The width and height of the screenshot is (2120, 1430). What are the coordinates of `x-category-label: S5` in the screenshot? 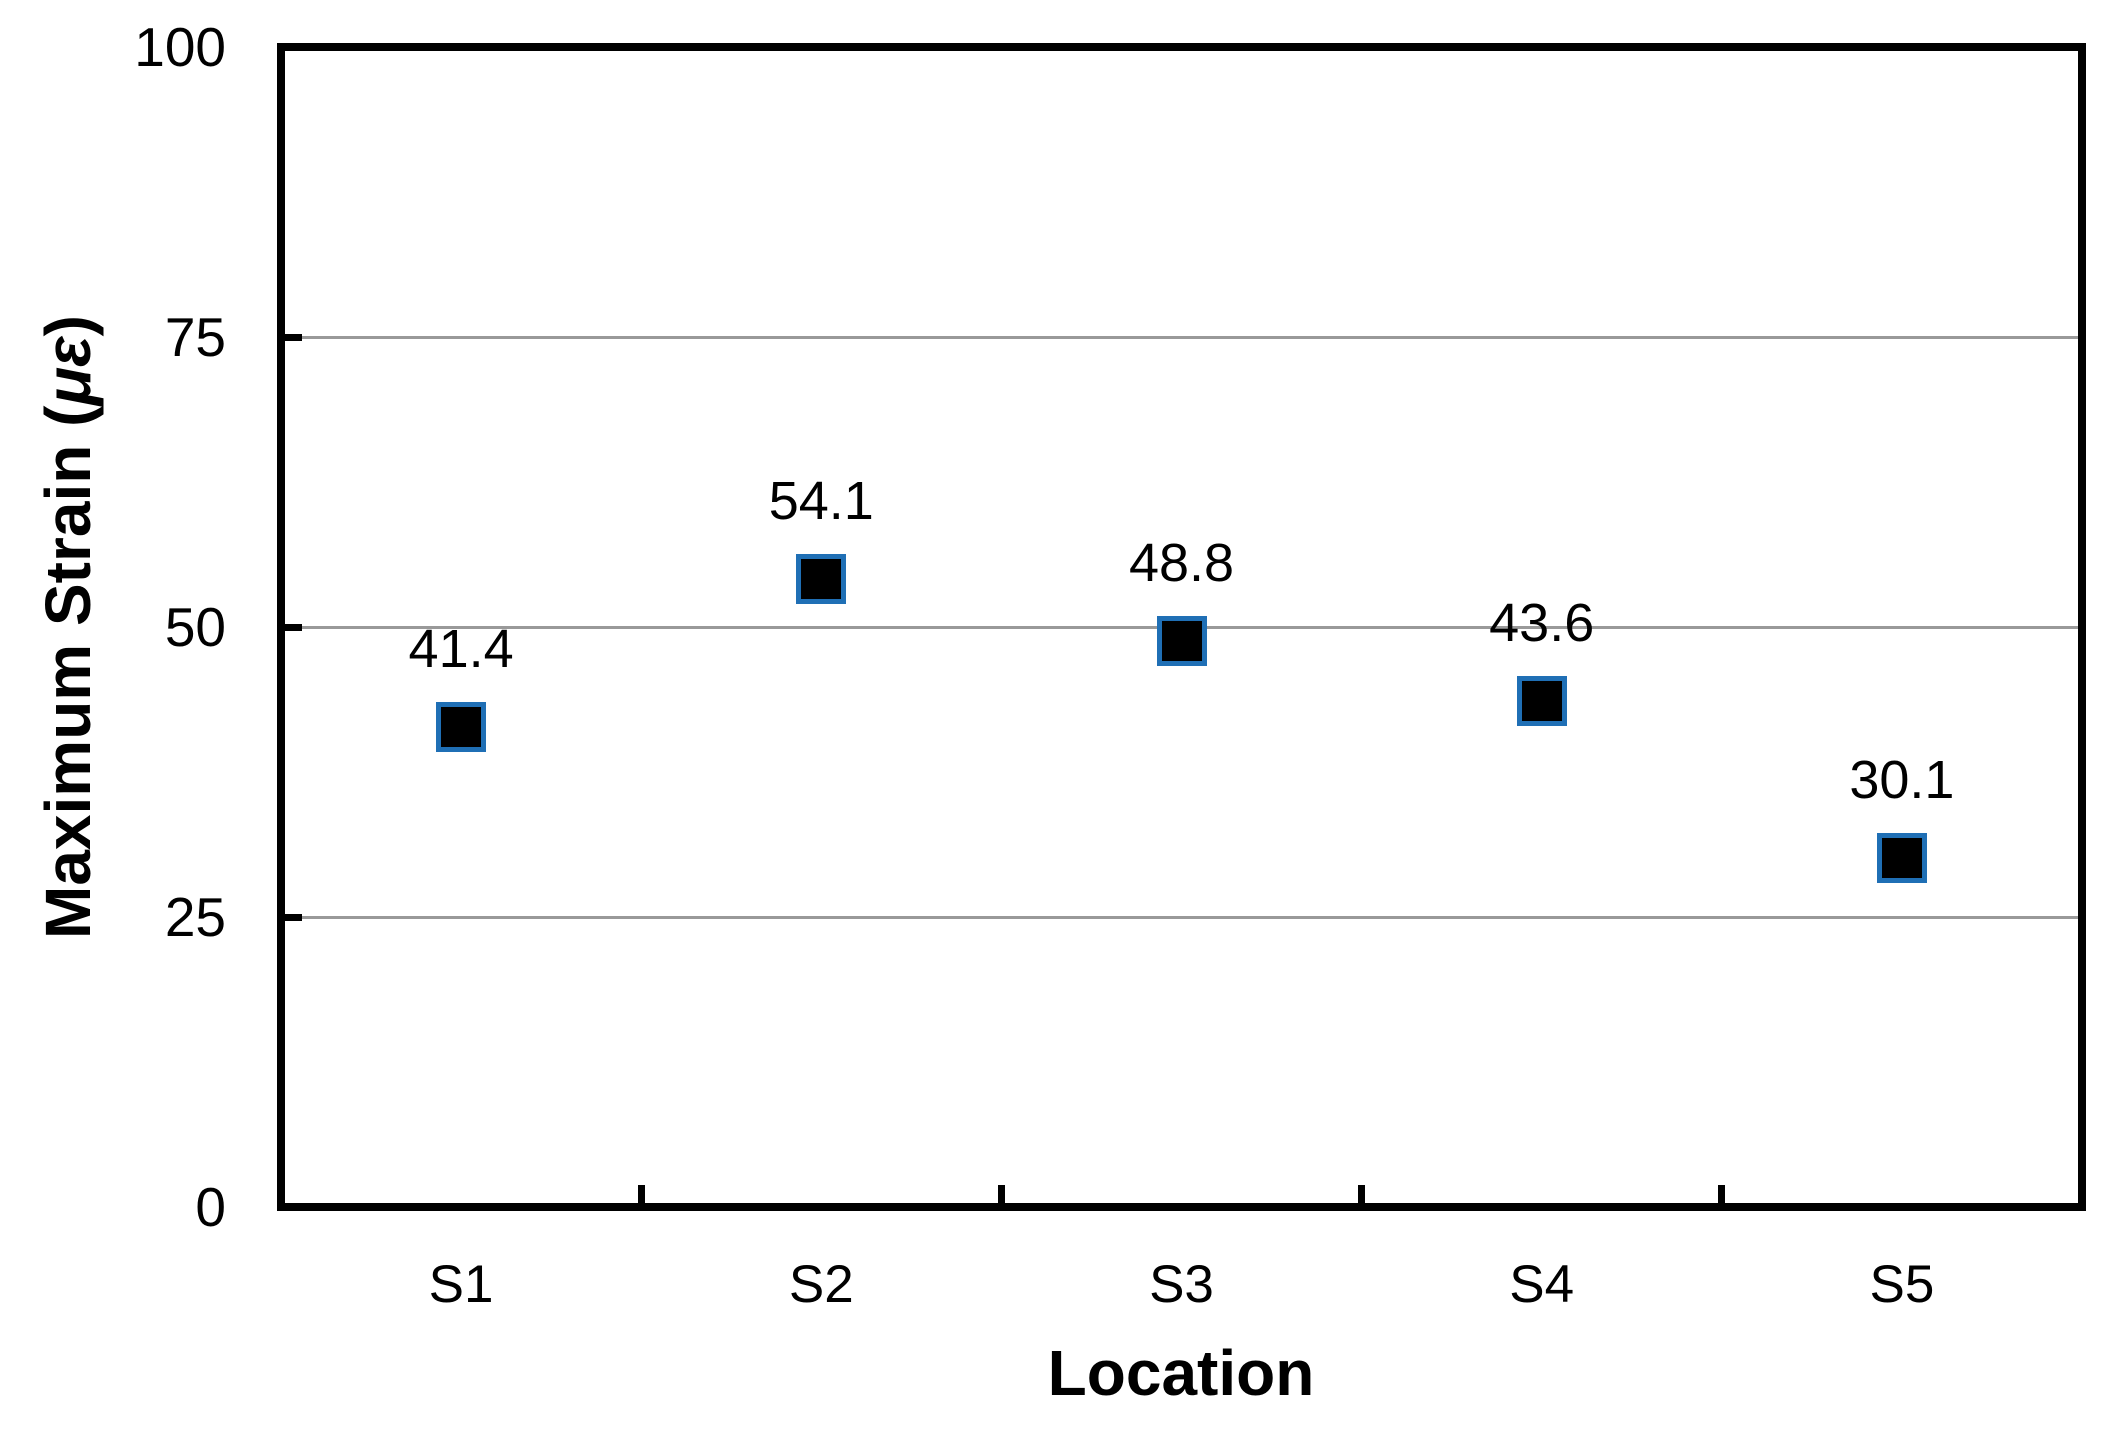 It's located at (1902, 1284).